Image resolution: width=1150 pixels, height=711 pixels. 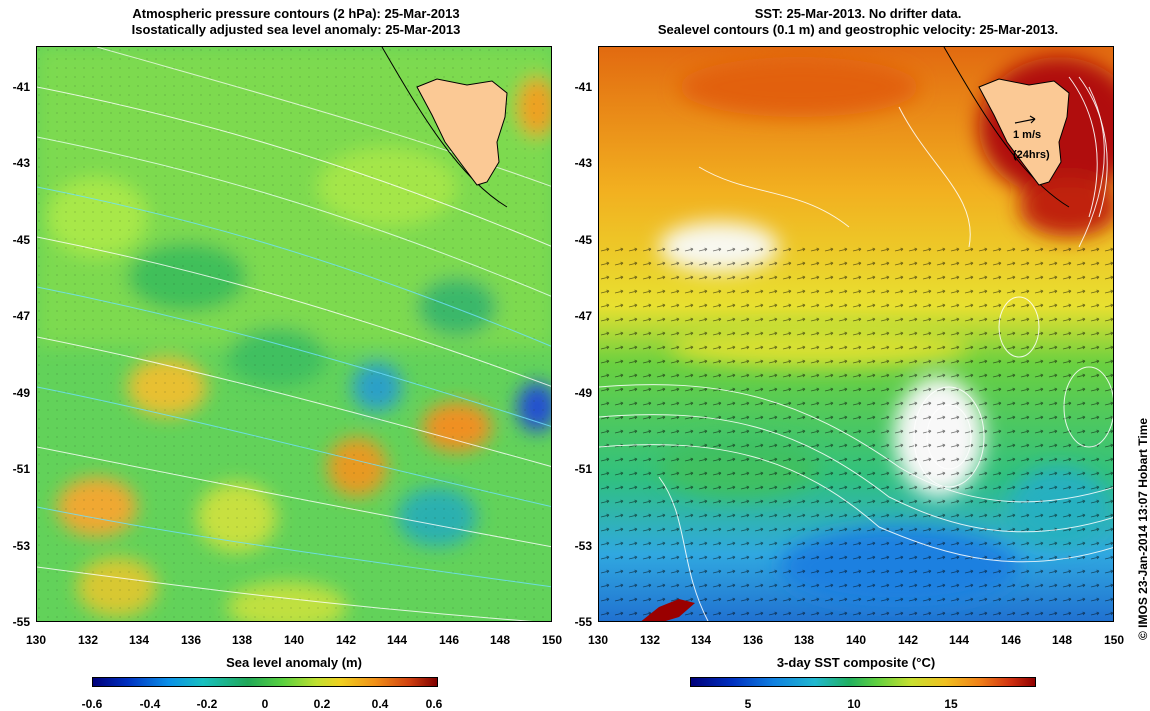 What do you see at coordinates (434, 704) in the screenshot?
I see `colorbar-tick: 0.6` at bounding box center [434, 704].